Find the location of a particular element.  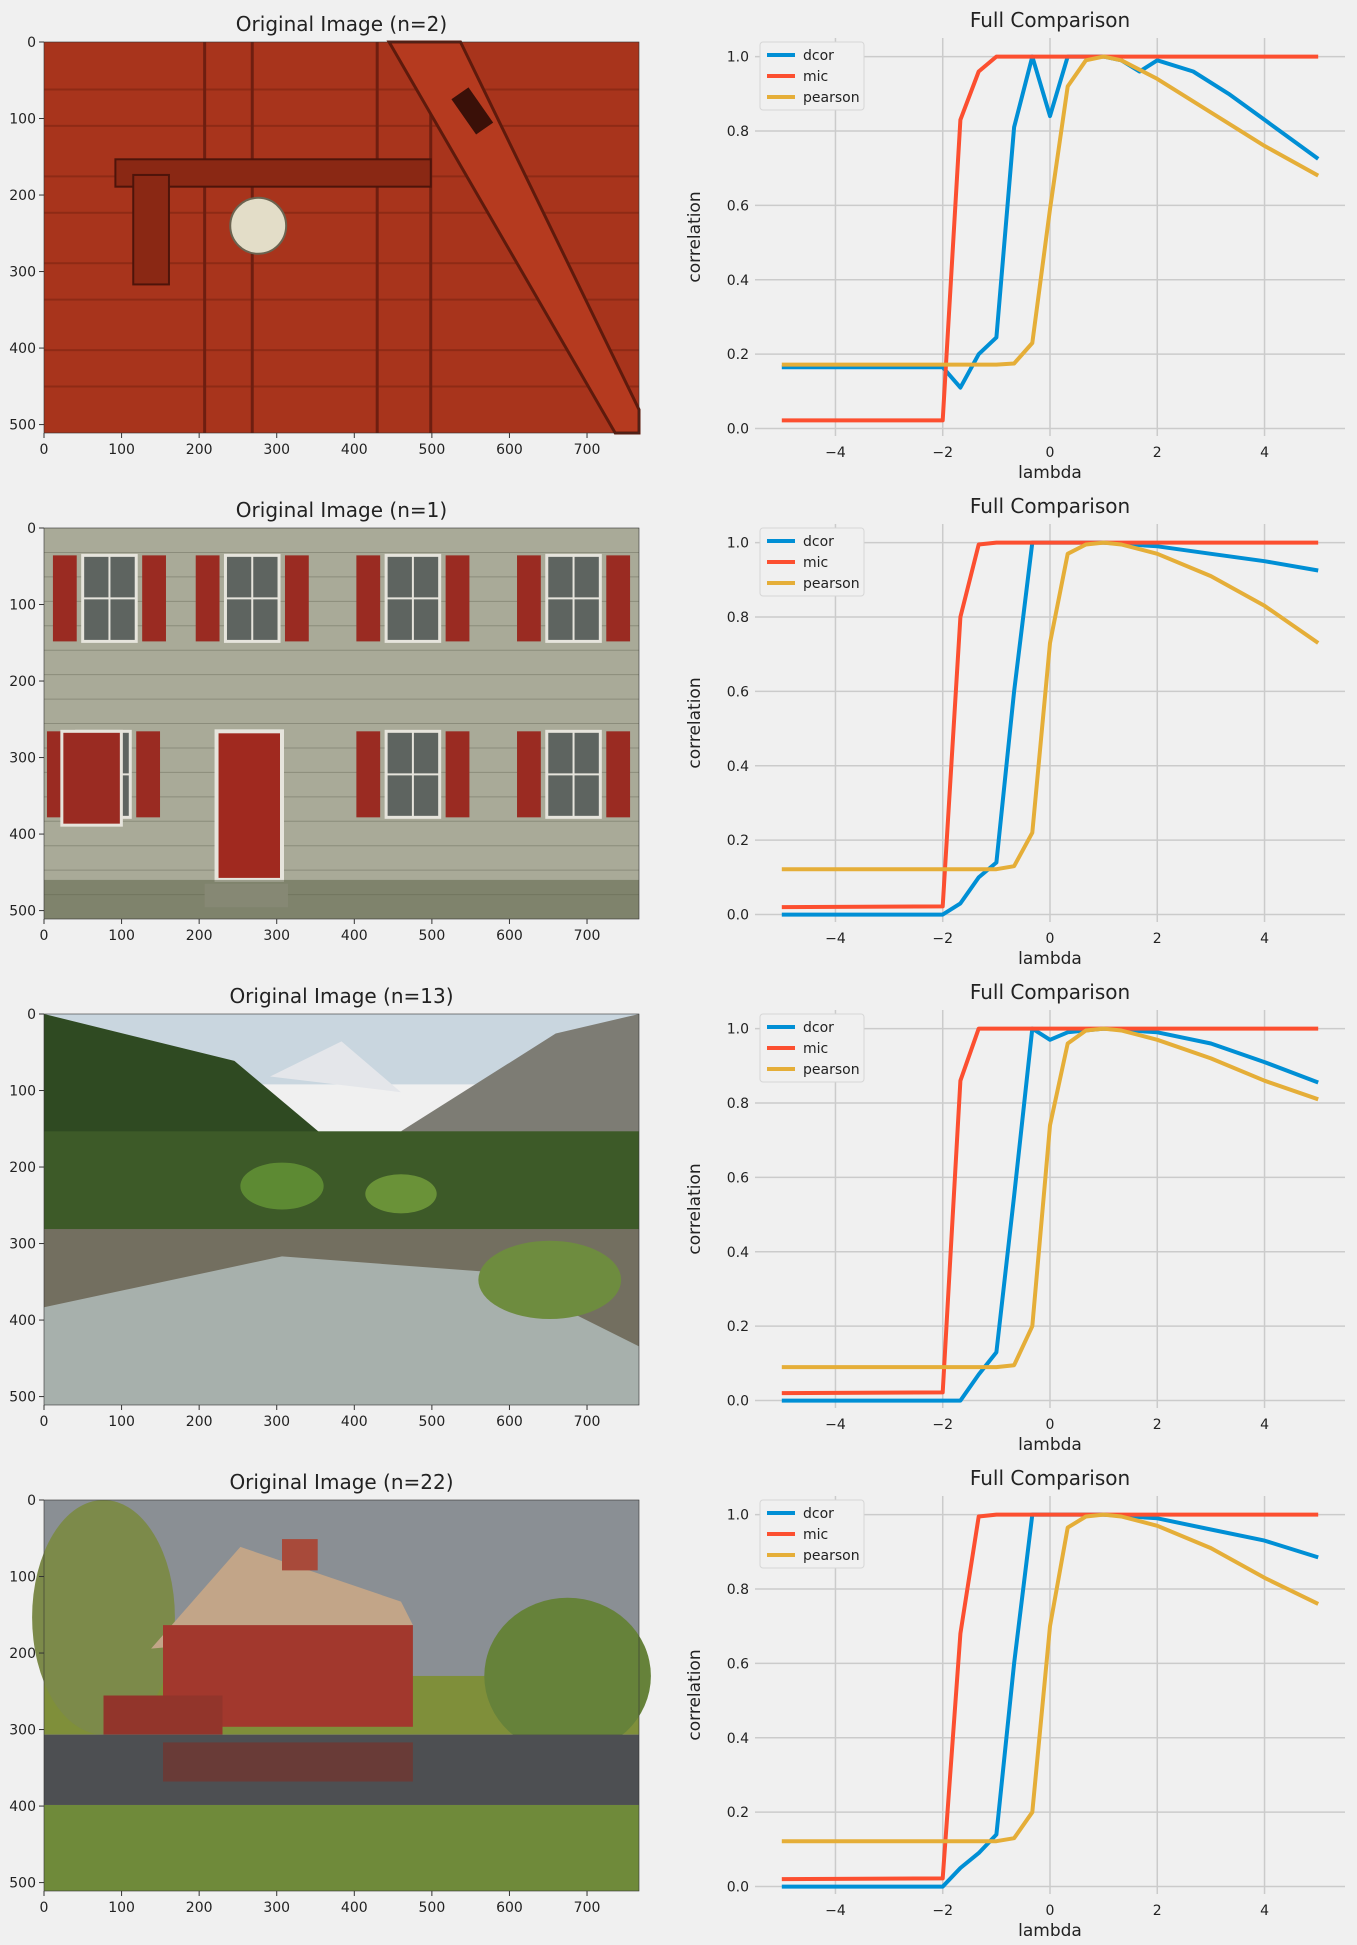

grass-bank is located at coordinates (550, 1279).